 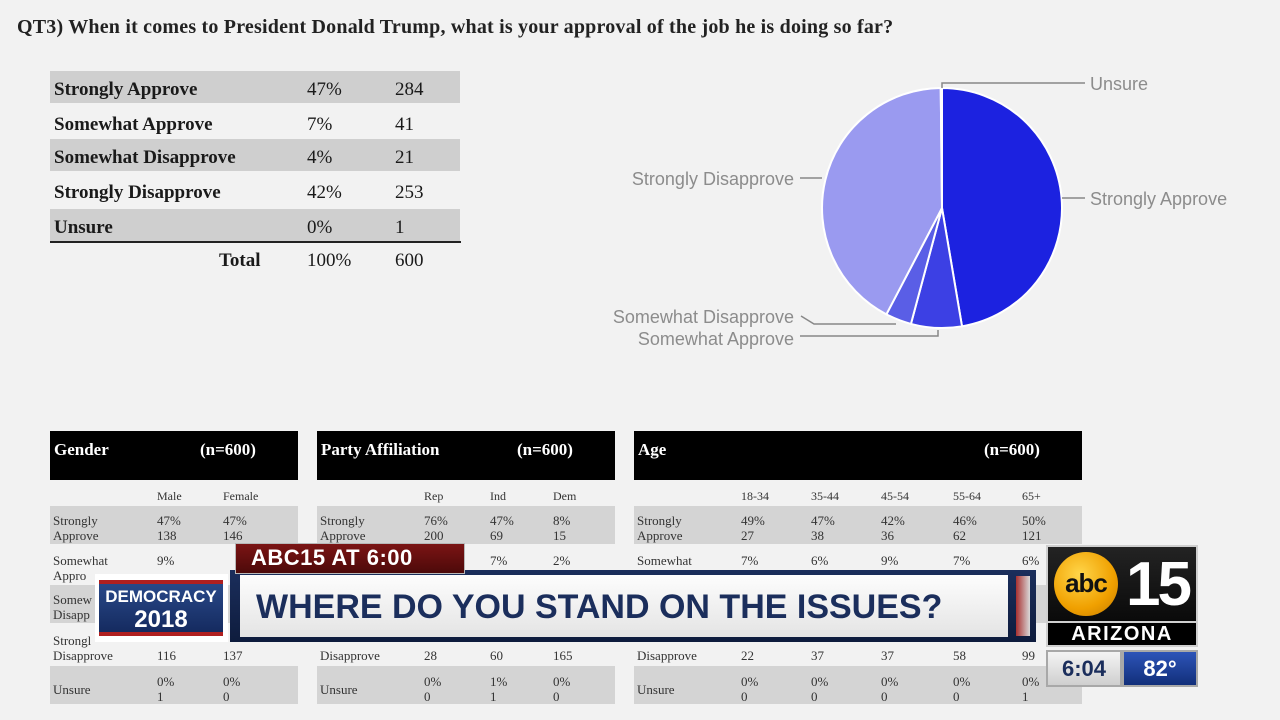 What do you see at coordinates (137, 192) in the screenshot?
I see `row-label: Strongly Disapprove` at bounding box center [137, 192].